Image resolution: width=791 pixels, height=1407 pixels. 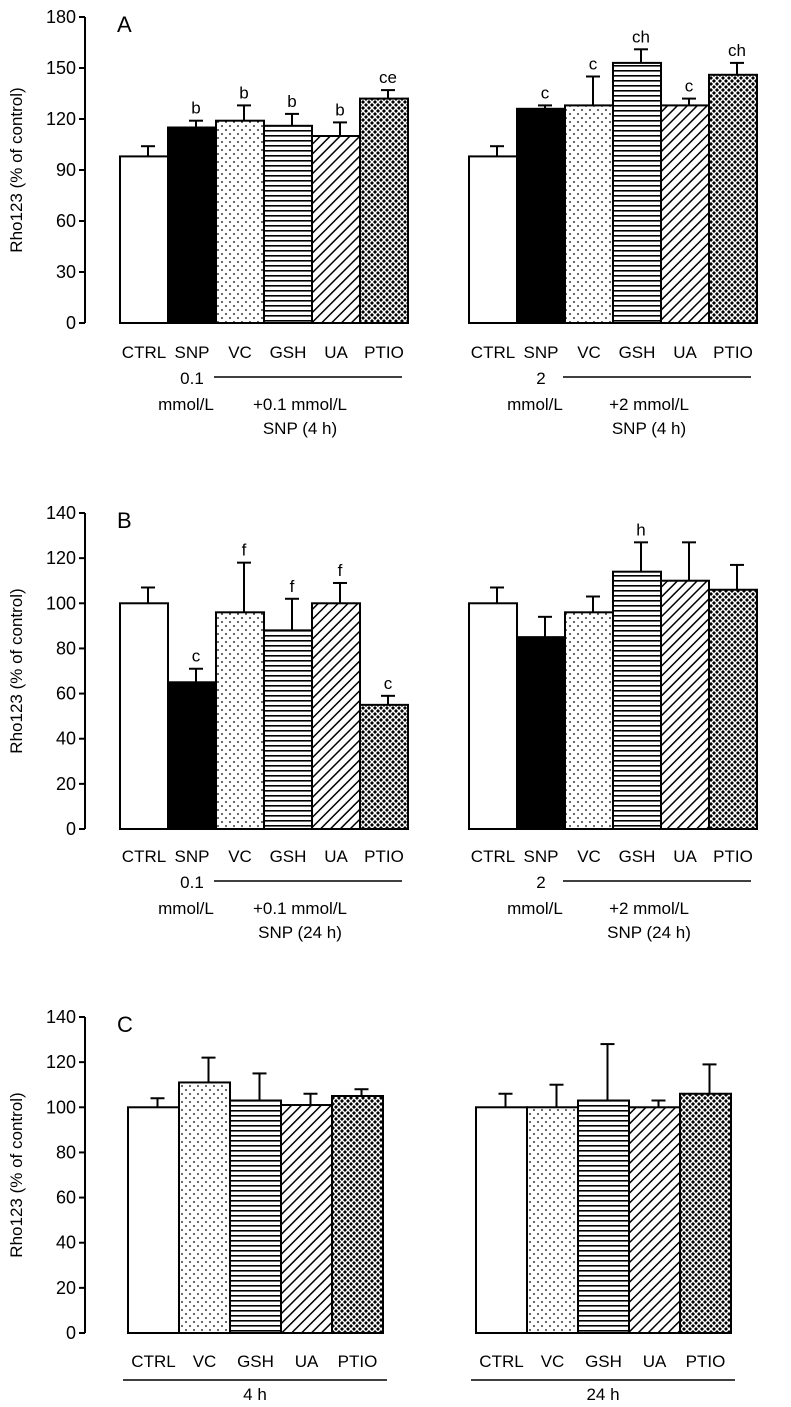 I want to click on y-tick-label: 180, so click(x=61, y=17).